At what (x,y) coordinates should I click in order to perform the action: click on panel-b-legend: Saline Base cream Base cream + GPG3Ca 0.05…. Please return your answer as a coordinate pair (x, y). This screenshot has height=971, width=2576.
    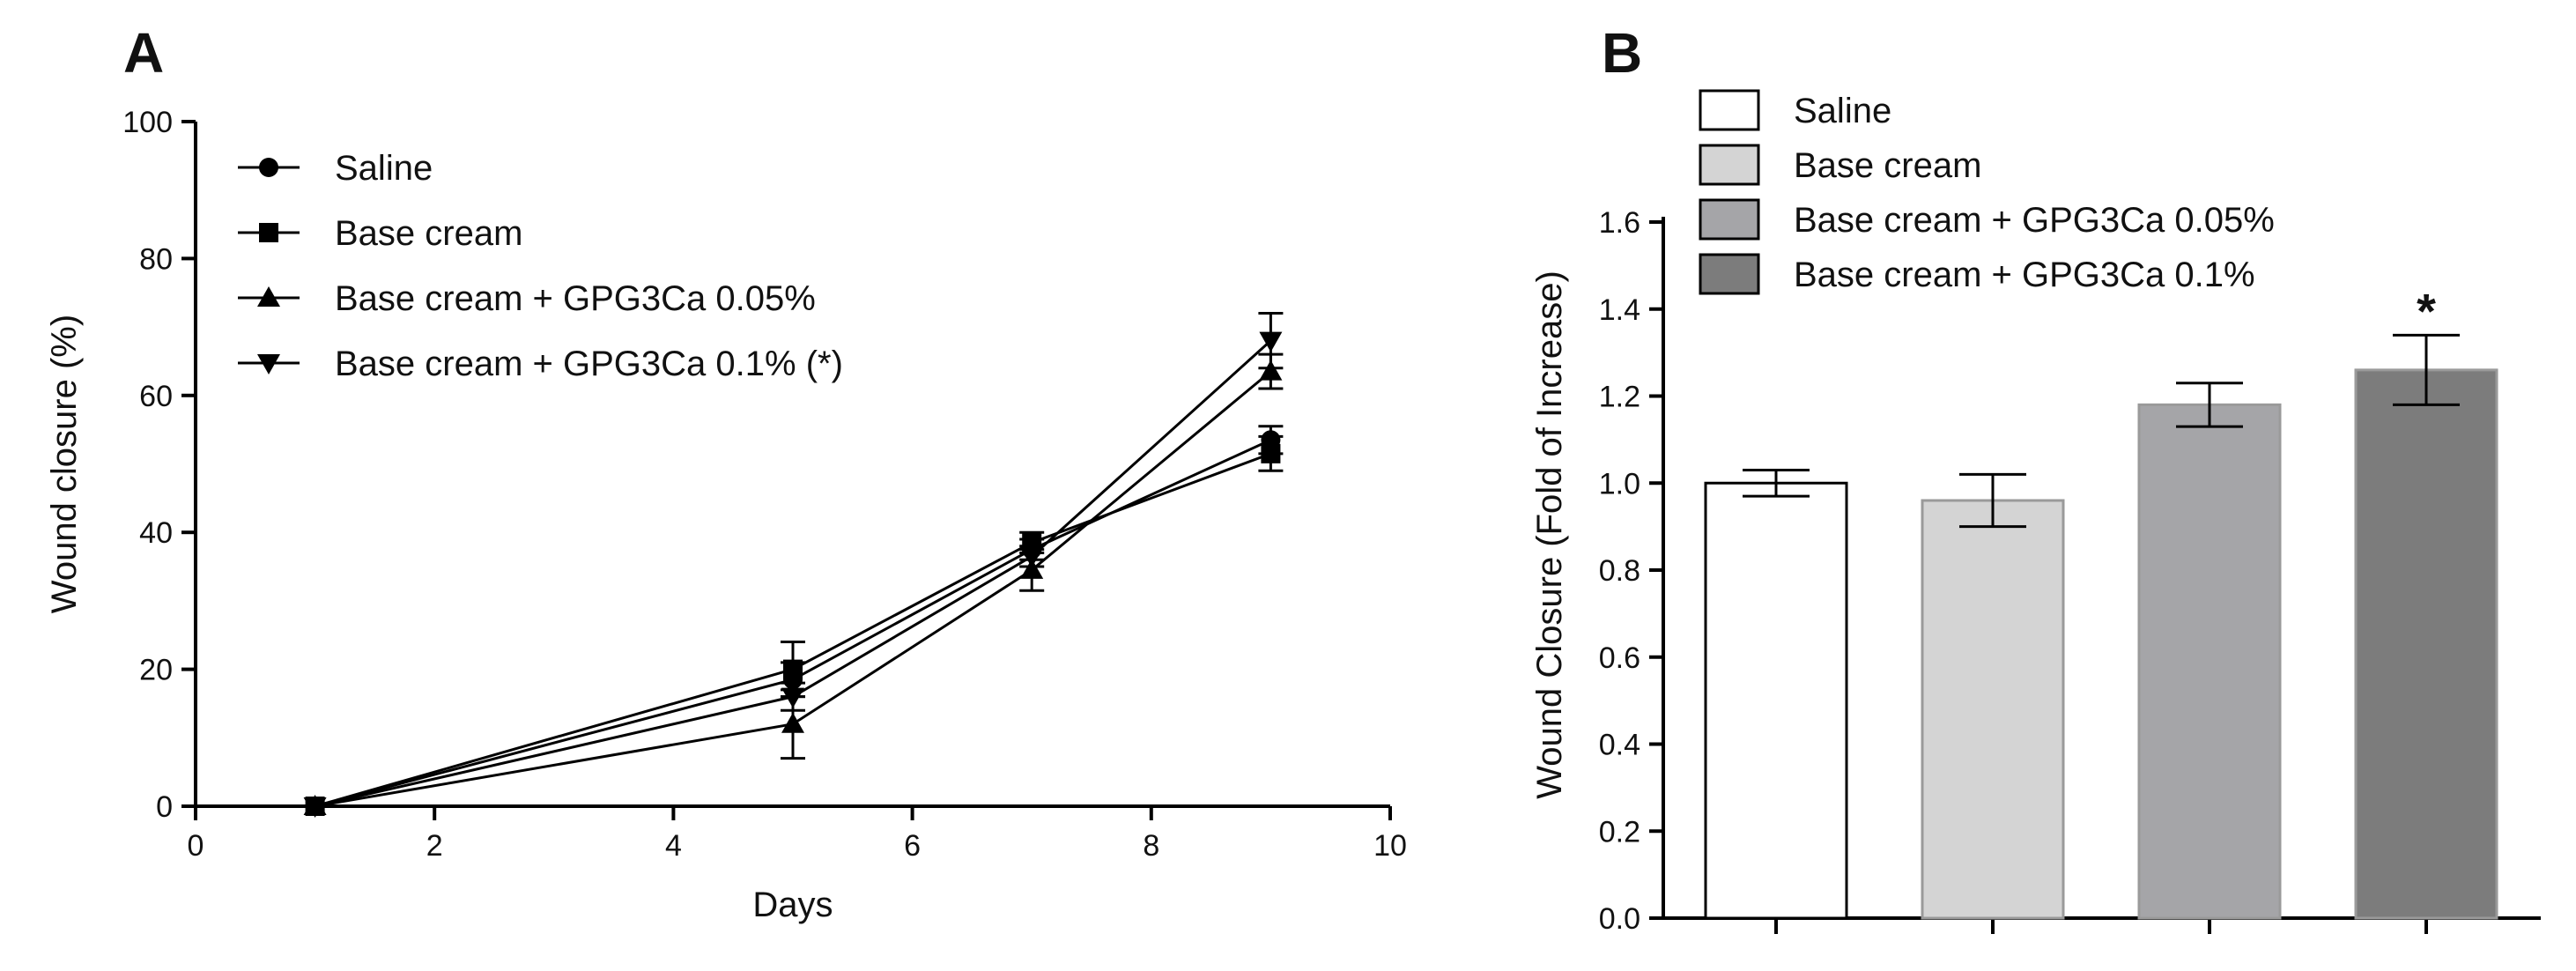
    Looking at the image, I should click on (1987, 192).